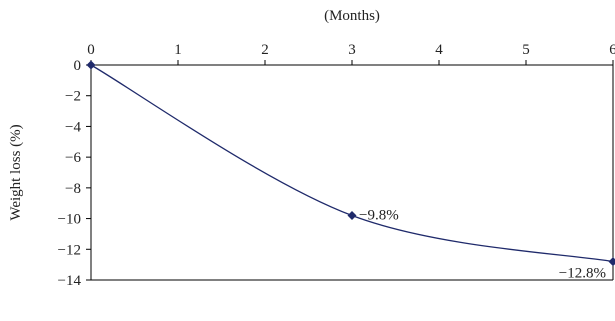 Image resolution: width=615 pixels, height=321 pixels. Describe the element at coordinates (582, 274) in the screenshot. I see `data-label: −12.8%` at that location.